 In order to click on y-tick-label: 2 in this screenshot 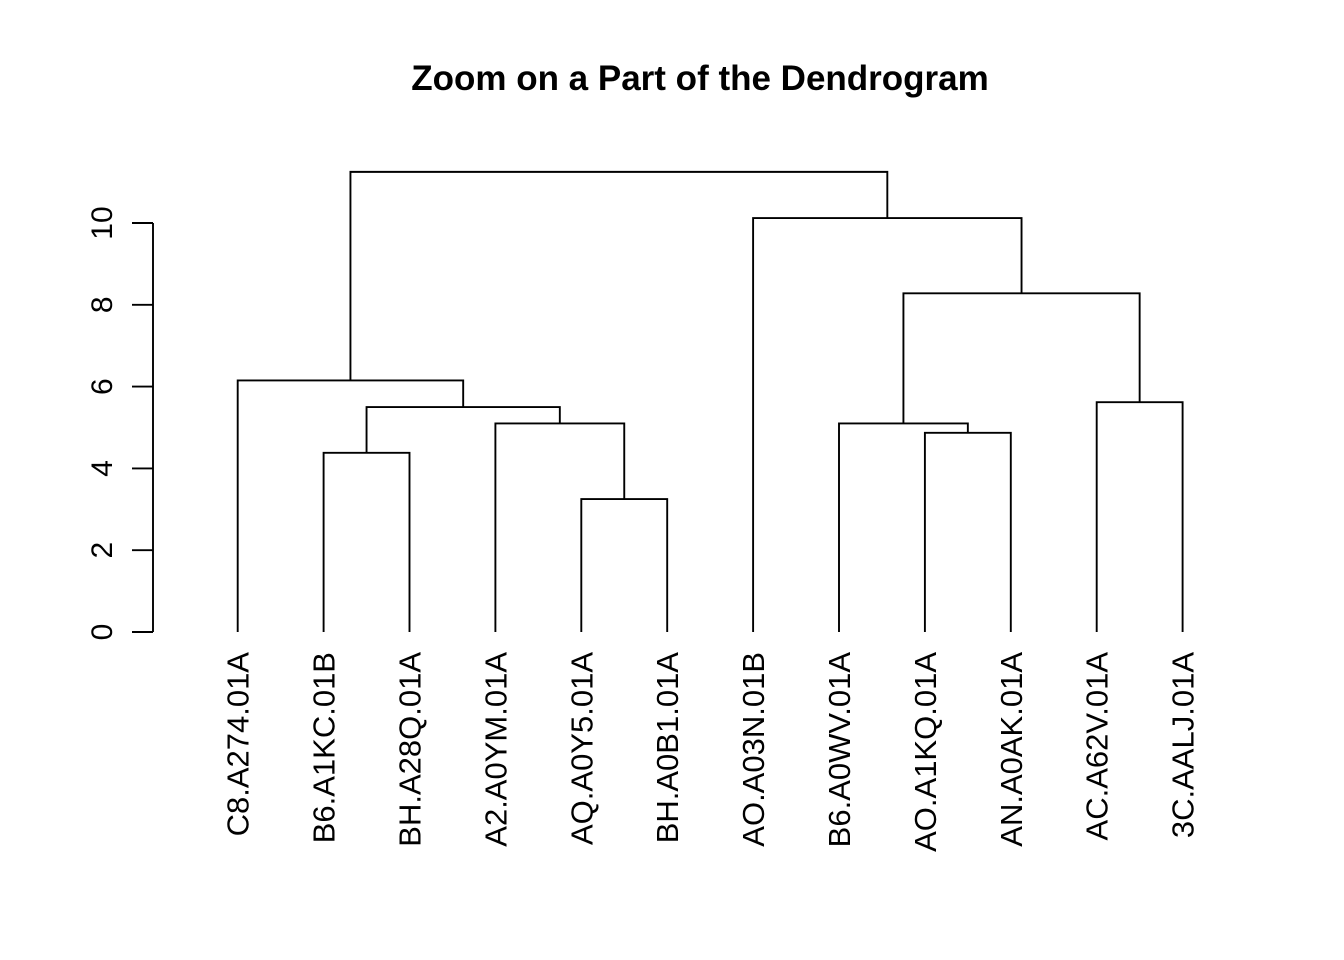, I will do `click(102, 550)`.